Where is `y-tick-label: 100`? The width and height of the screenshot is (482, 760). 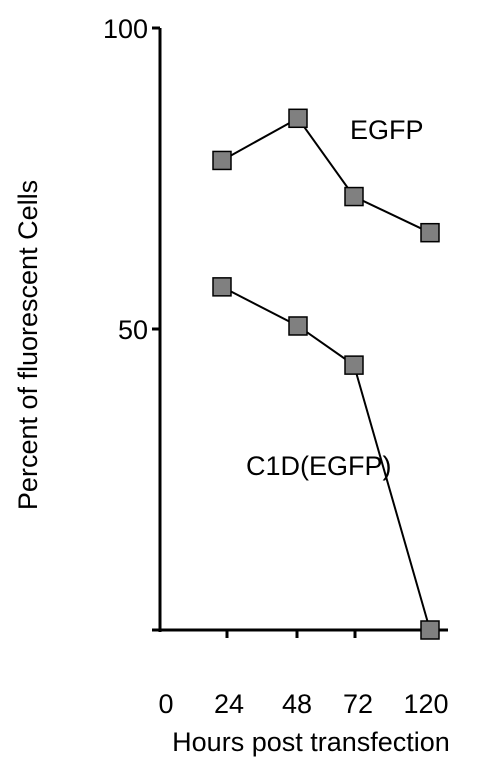 y-tick-label: 100 is located at coordinates (125, 29).